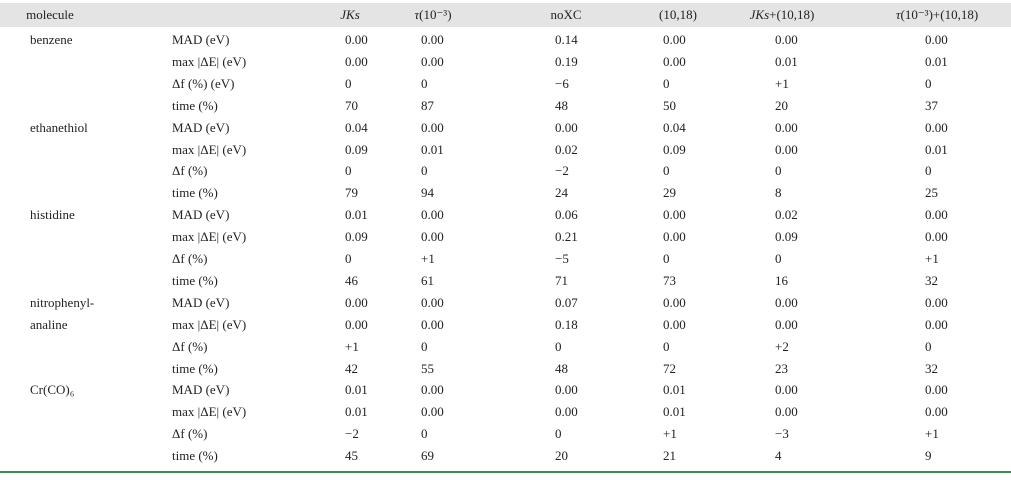 This screenshot has width=1011, height=482. I want to click on header-part: (10⁻³)+(10,18), so click(939, 14).